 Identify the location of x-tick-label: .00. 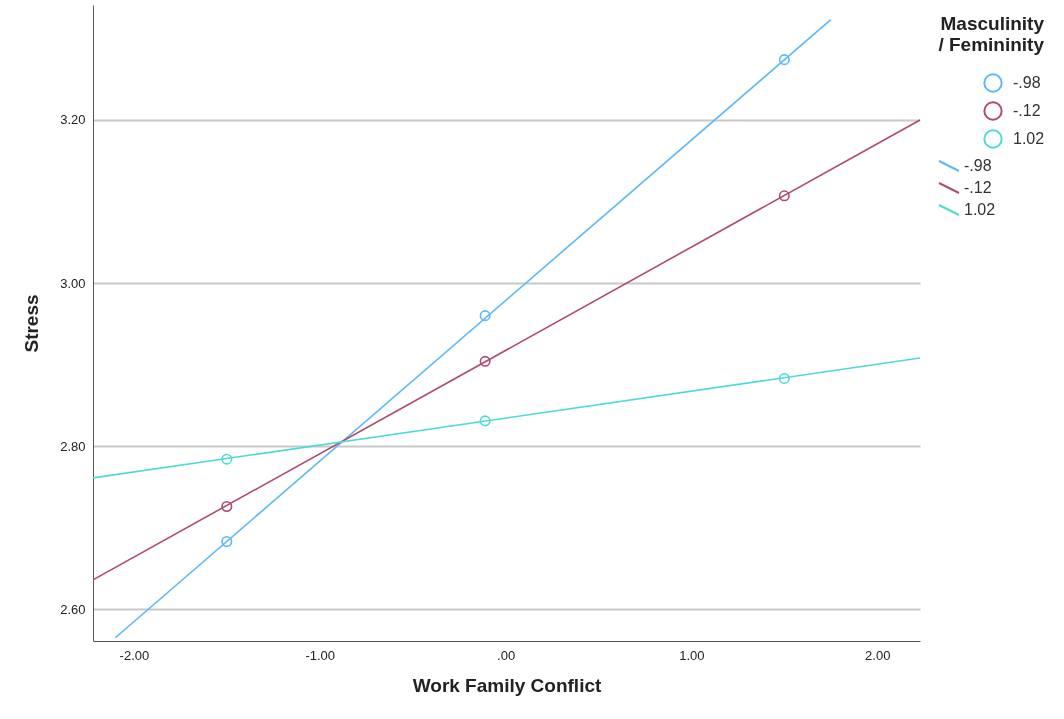
(506, 655).